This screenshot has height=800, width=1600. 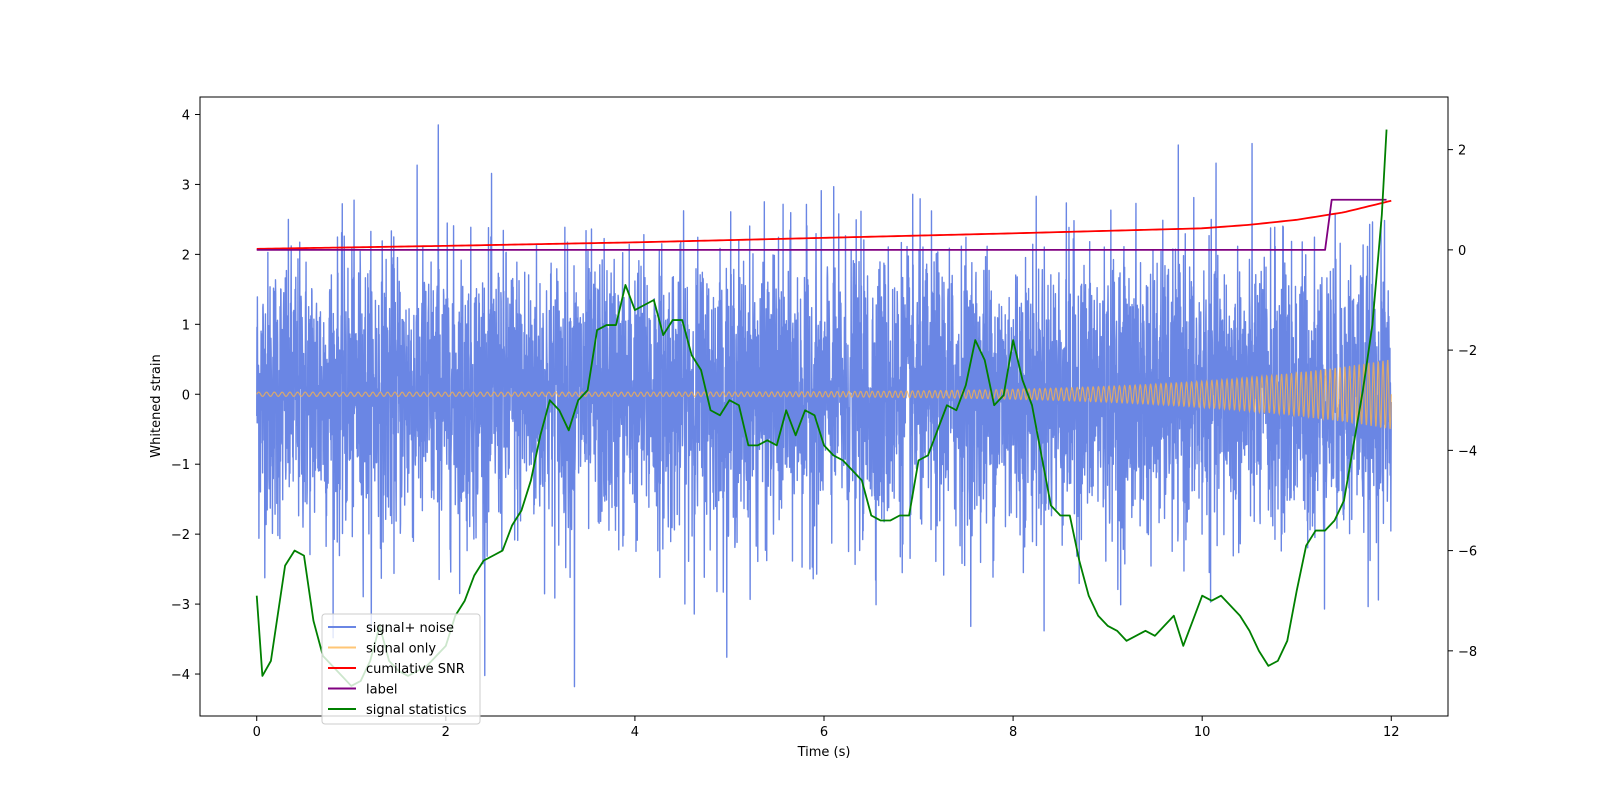 What do you see at coordinates (415, 669) in the screenshot?
I see `legend-entry: cumilative SNR` at bounding box center [415, 669].